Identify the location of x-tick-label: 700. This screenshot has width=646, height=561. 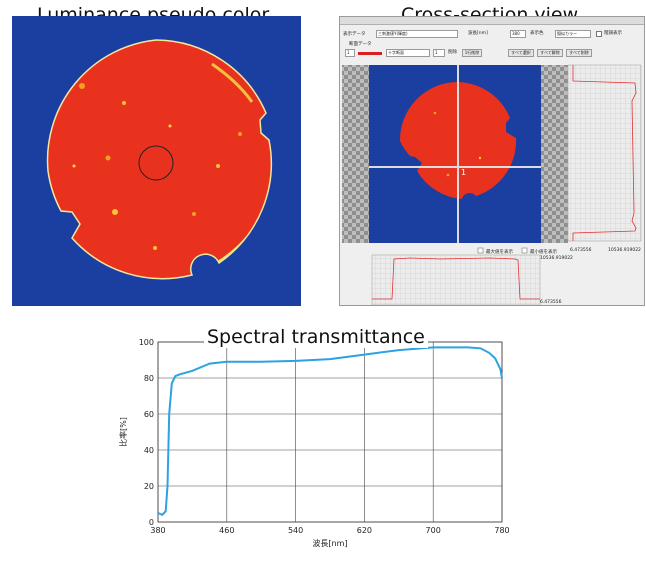
(433, 530).